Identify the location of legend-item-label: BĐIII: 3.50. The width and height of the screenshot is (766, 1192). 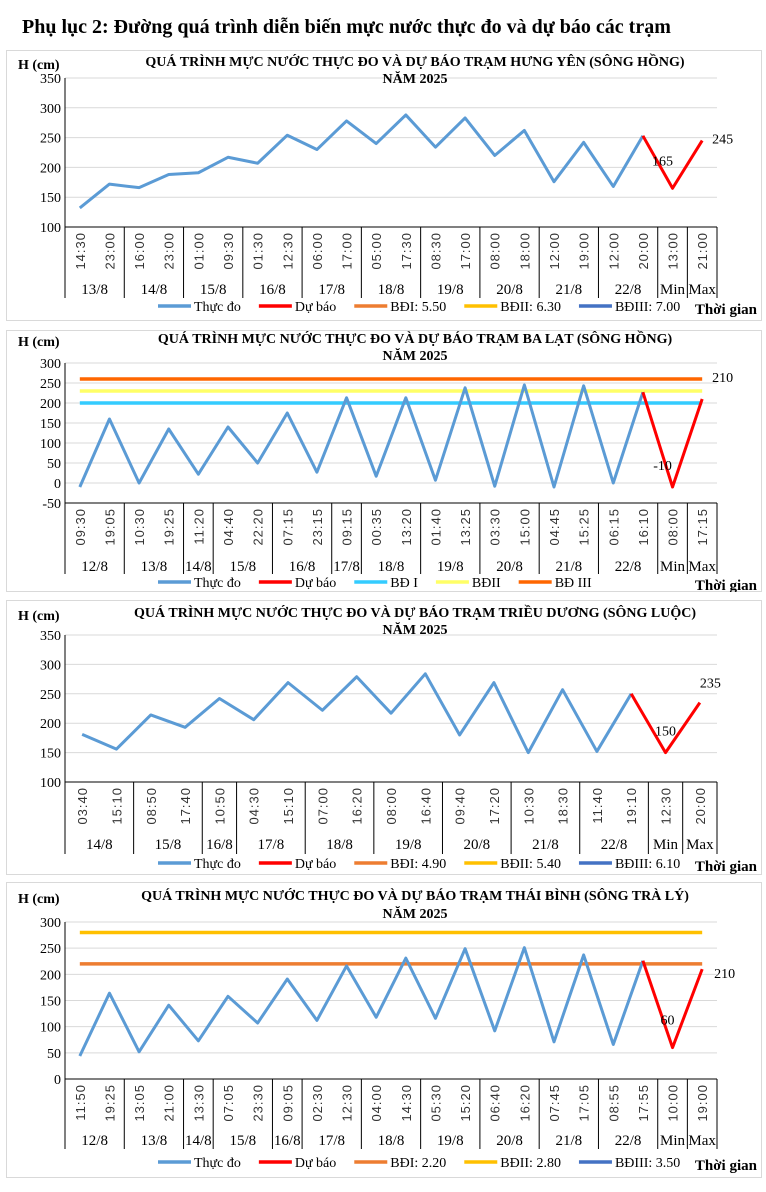
(647, 1163).